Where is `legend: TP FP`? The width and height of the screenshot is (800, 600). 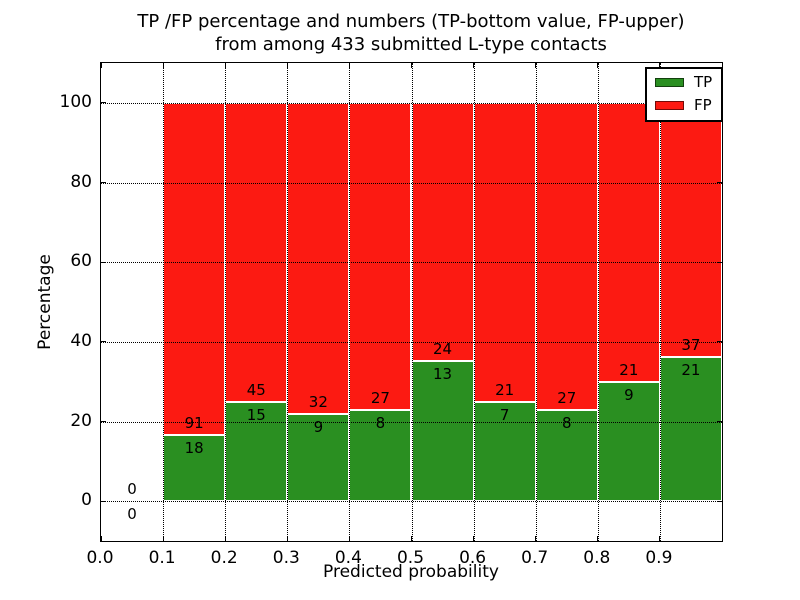 legend: TP FP is located at coordinates (684, 94).